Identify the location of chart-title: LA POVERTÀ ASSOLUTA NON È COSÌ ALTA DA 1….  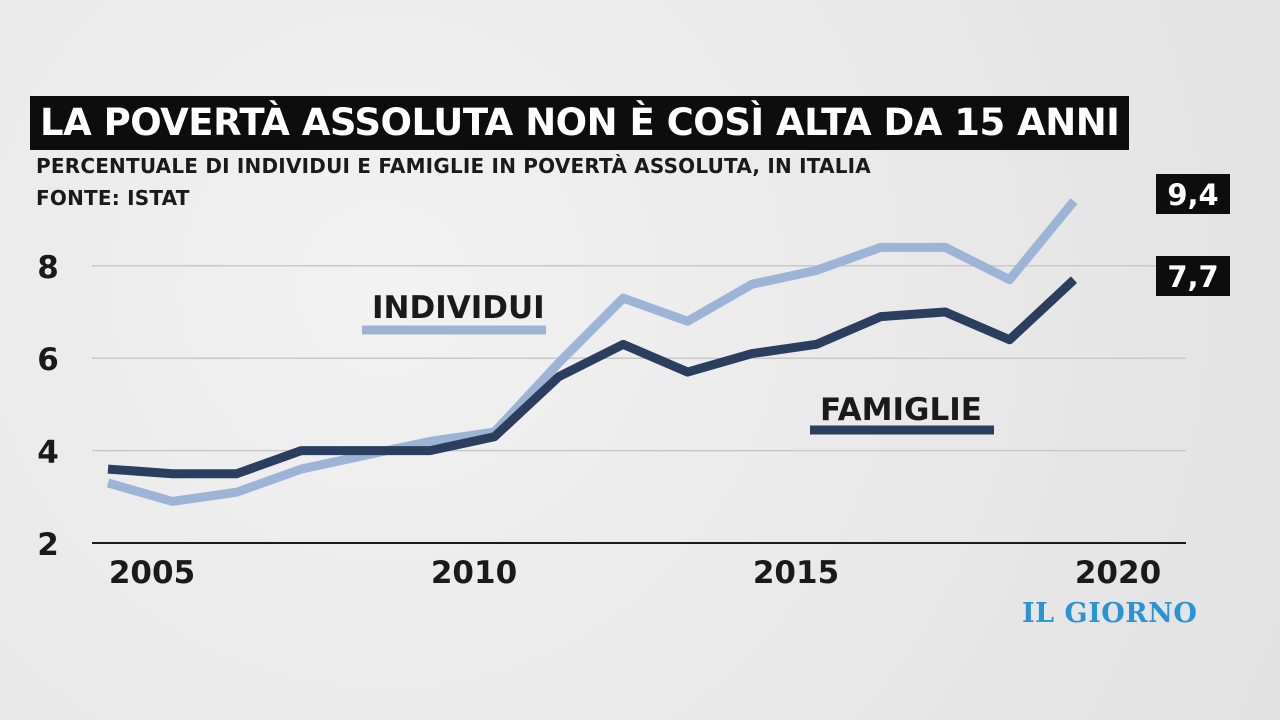
(580, 123).